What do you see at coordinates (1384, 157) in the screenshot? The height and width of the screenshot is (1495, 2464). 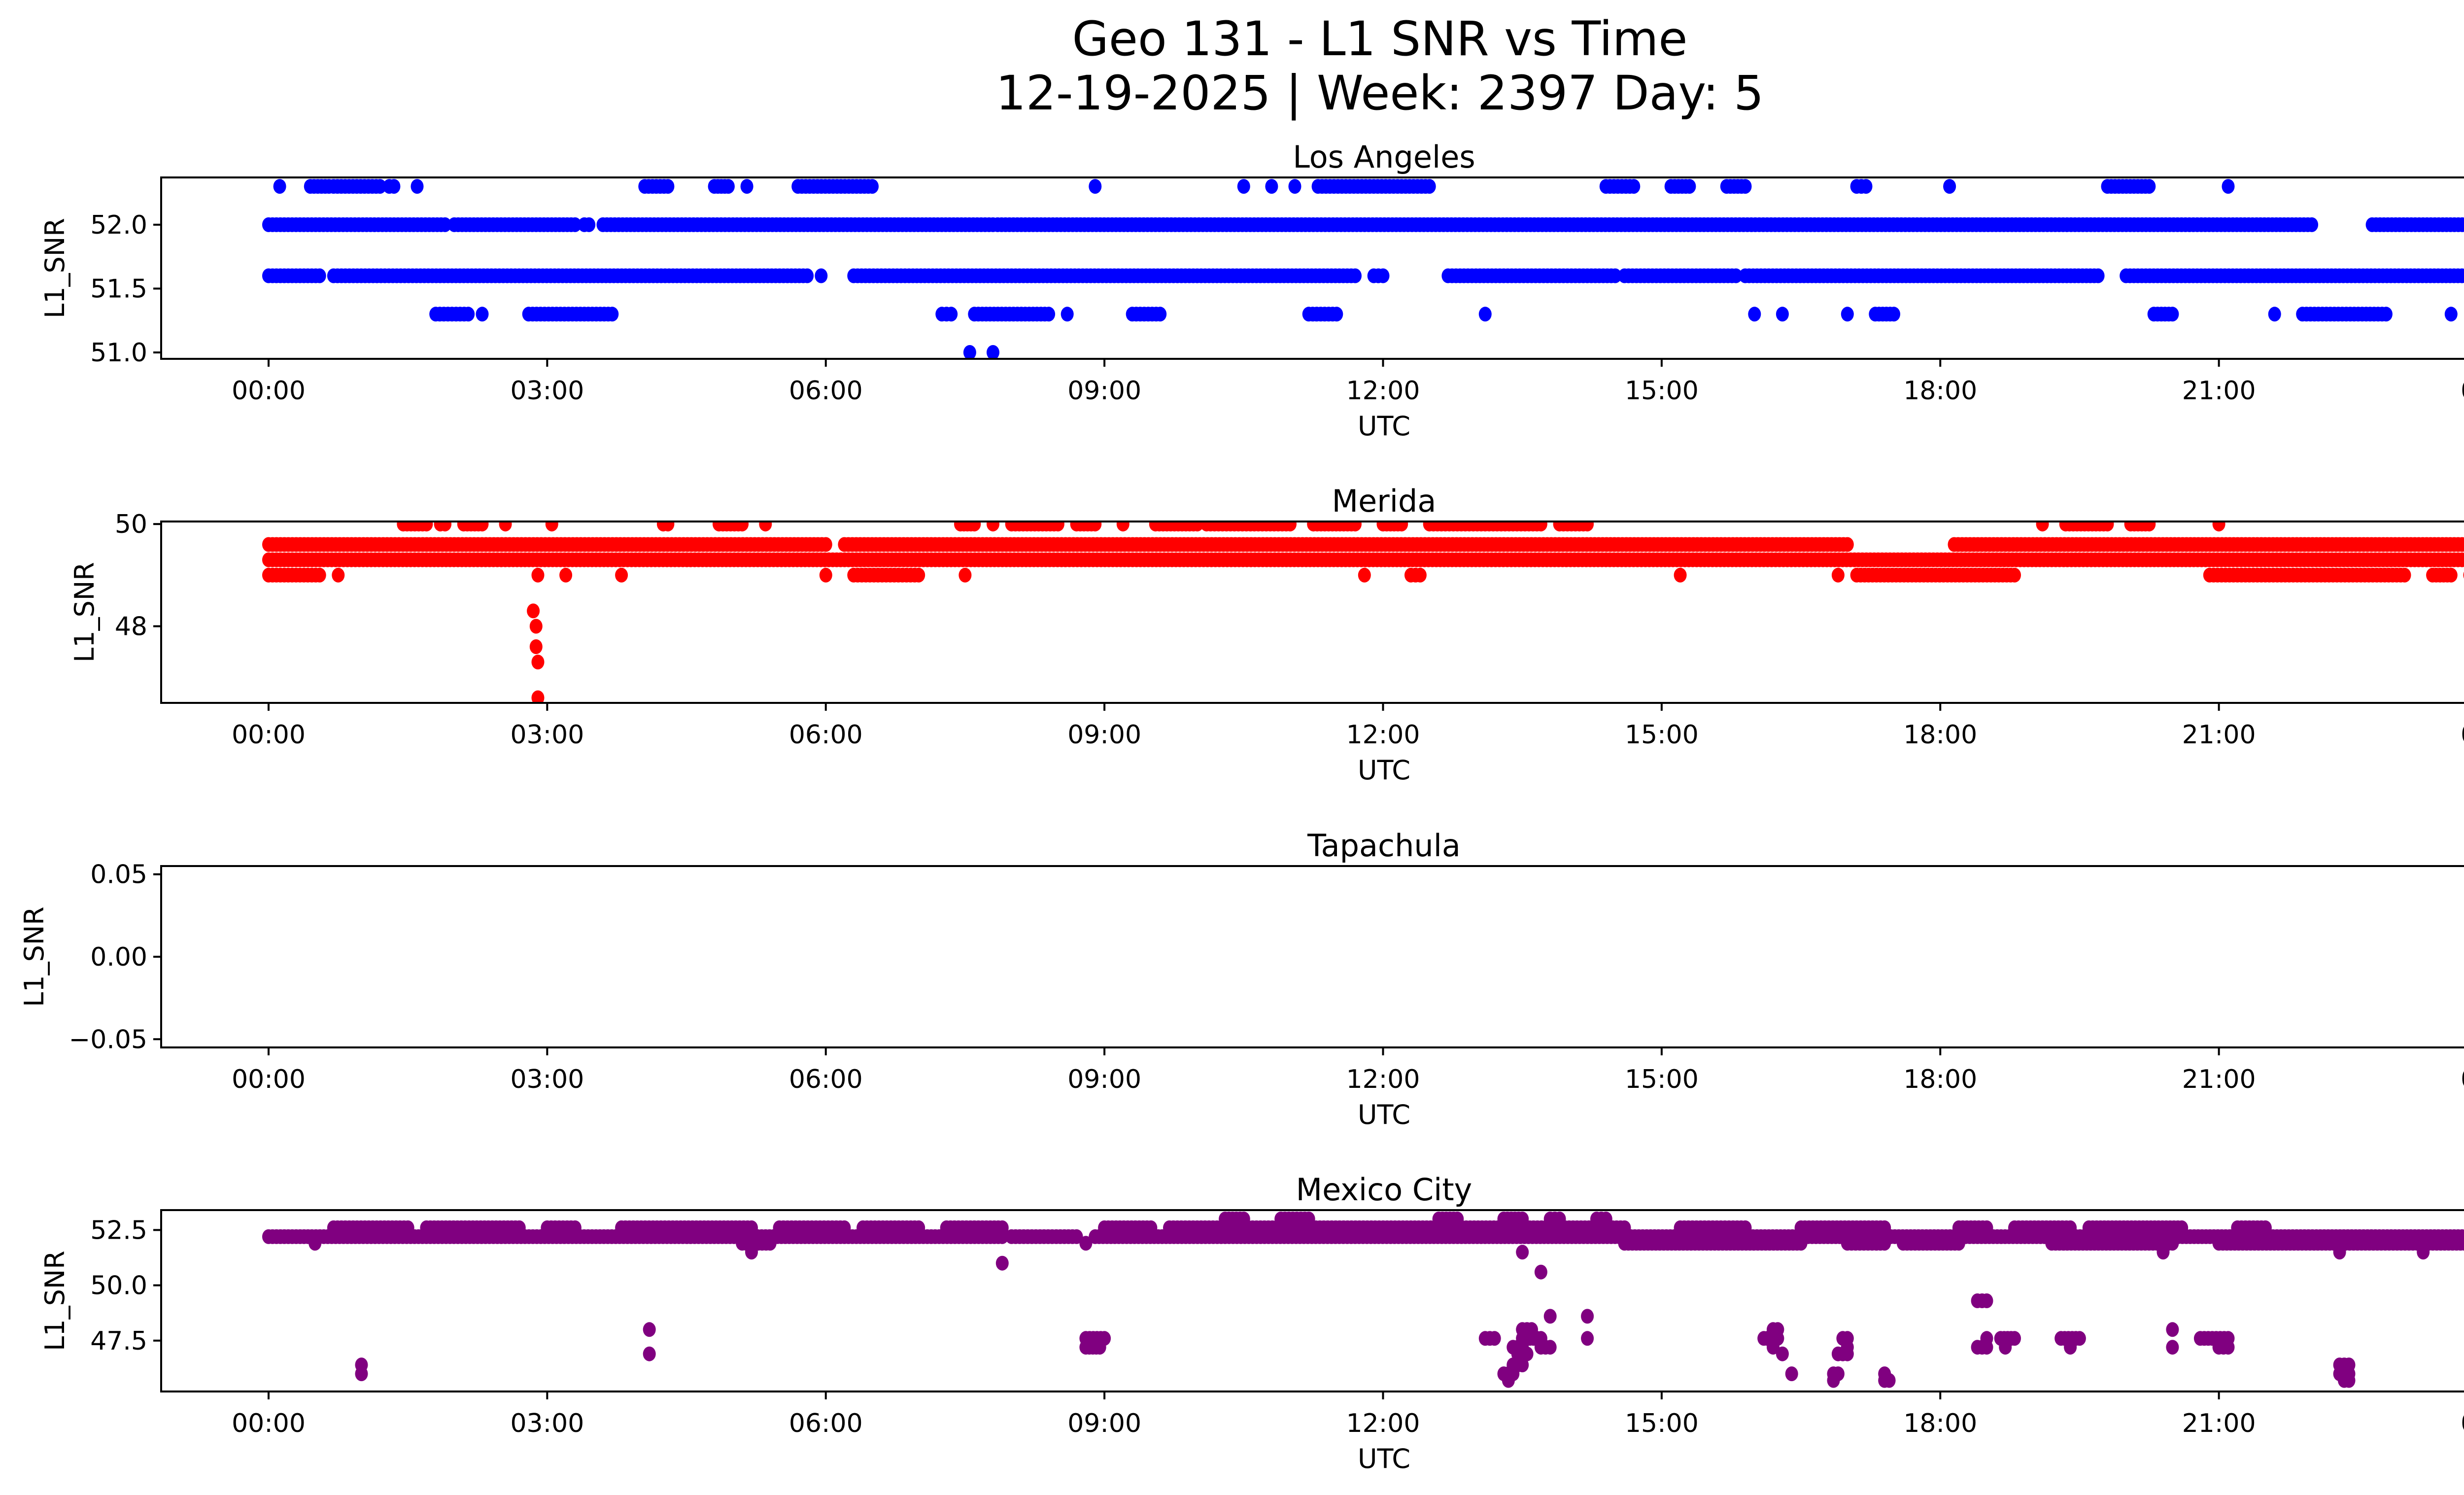 I see `subplot-title: Los Angeles` at bounding box center [1384, 157].